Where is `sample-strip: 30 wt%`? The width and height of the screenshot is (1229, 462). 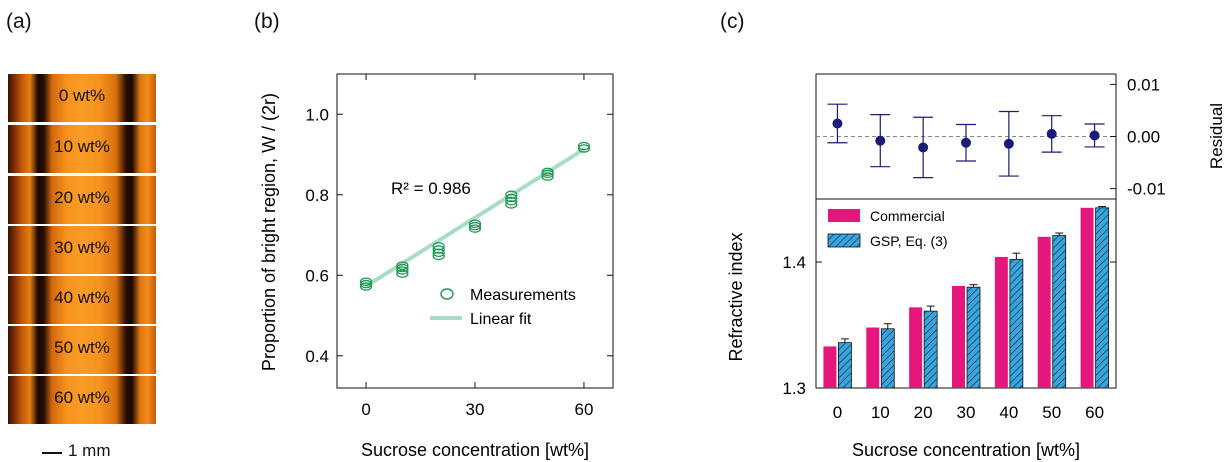 sample-strip: 30 wt% is located at coordinates (82, 250).